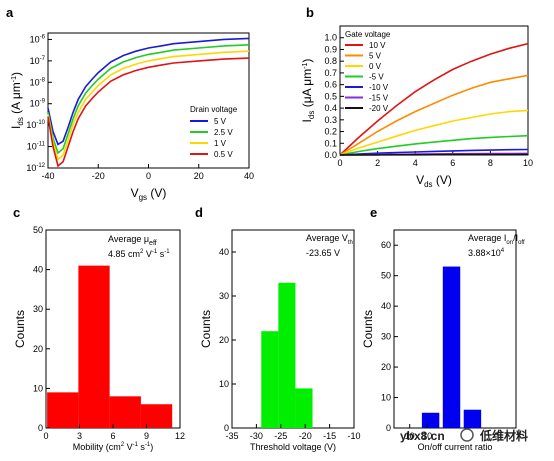 The width and height of the screenshot is (554, 461). What do you see at coordinates (323, 253) in the screenshot?
I see `annotation-value: -23.65 V` at bounding box center [323, 253].